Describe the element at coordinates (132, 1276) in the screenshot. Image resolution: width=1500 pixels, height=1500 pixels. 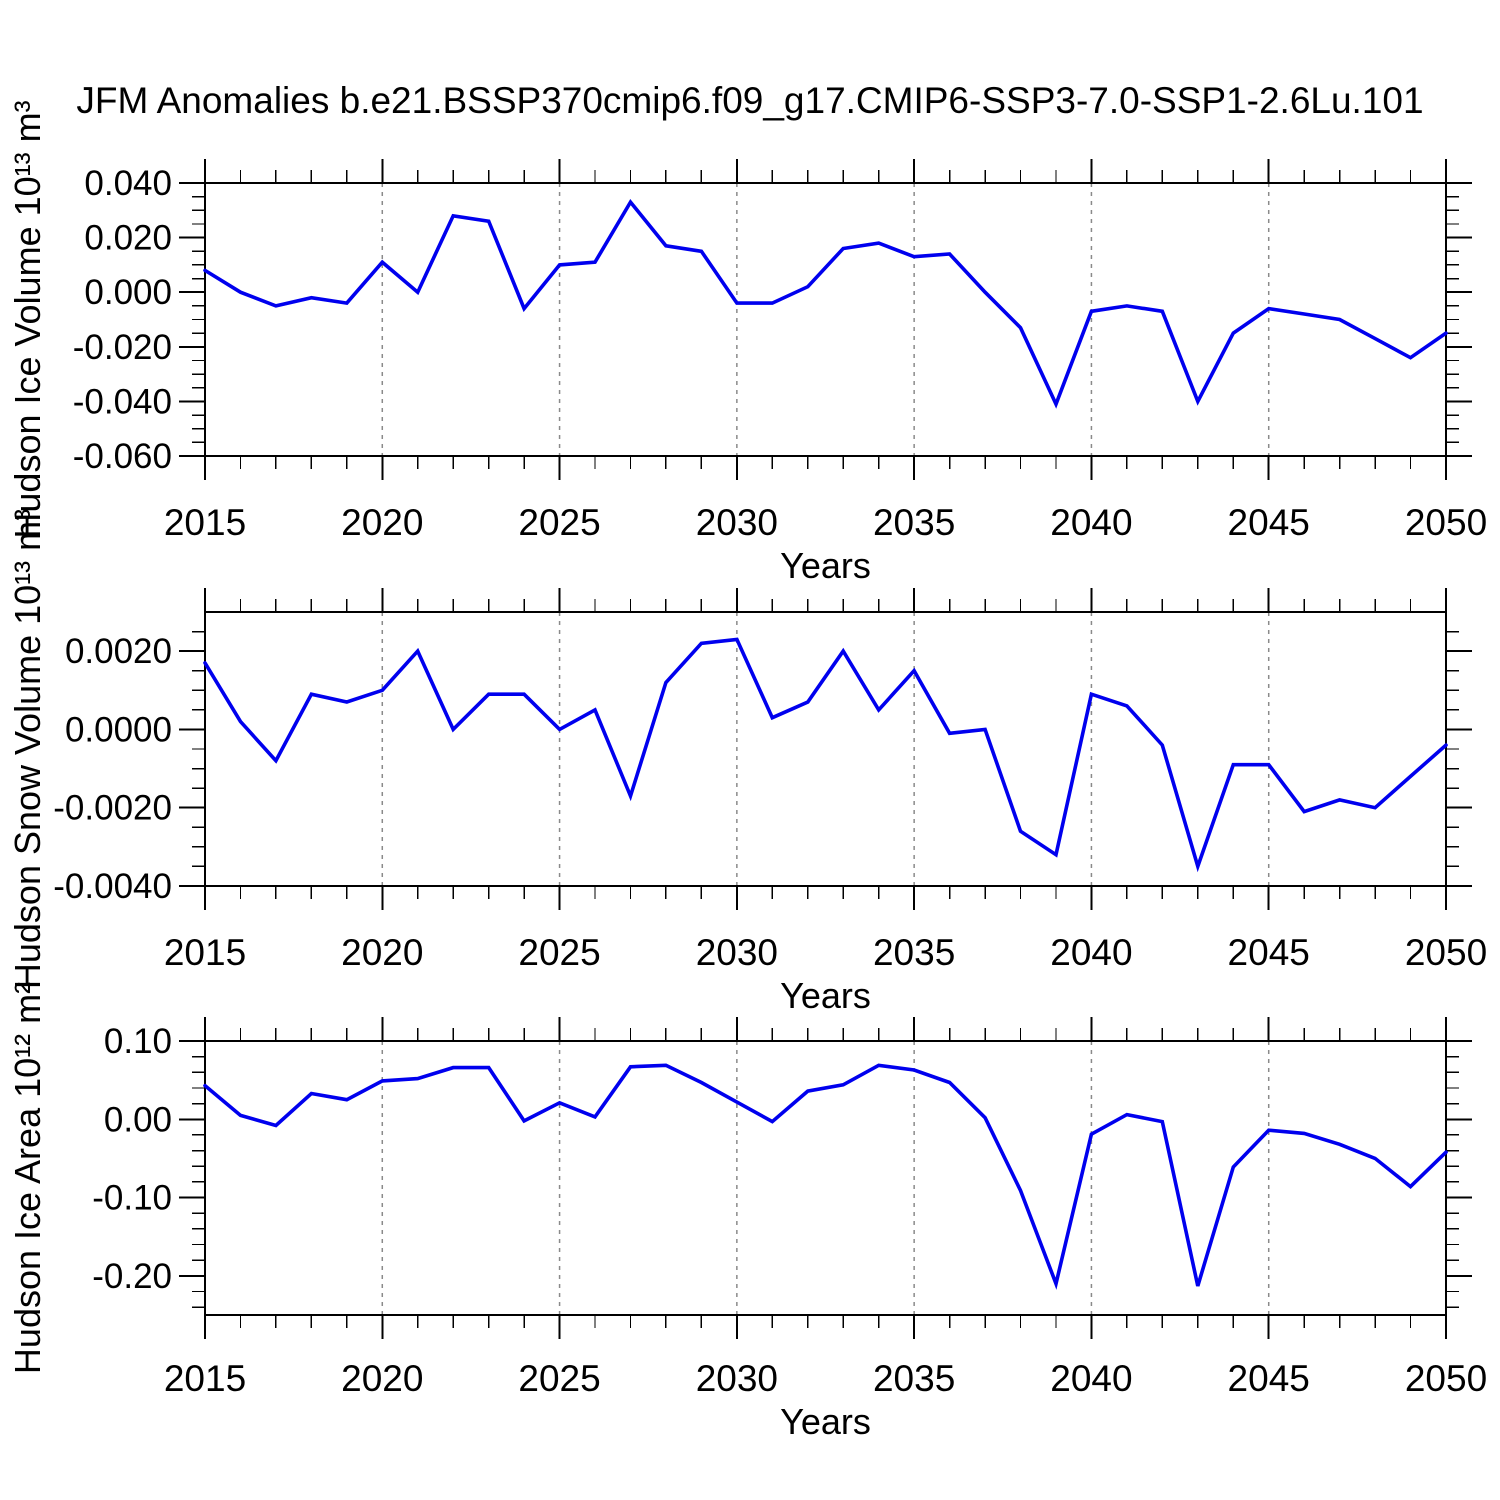
I see `y-tick-label: -0.20` at that location.